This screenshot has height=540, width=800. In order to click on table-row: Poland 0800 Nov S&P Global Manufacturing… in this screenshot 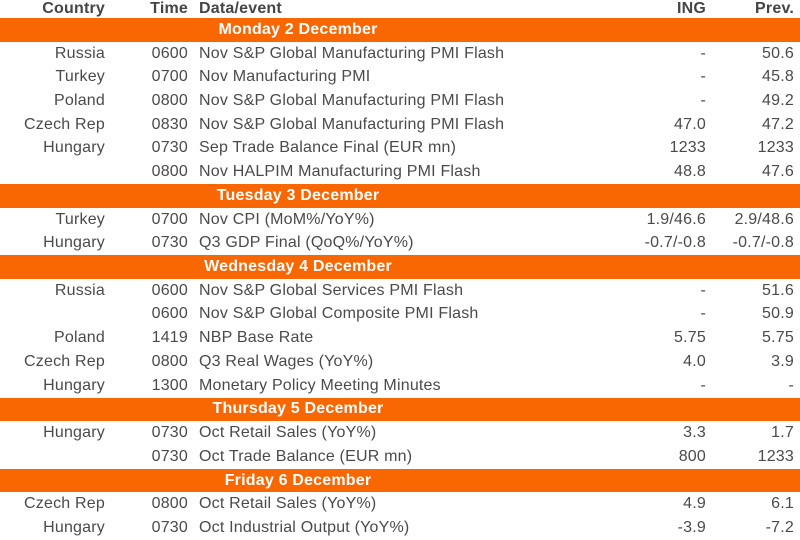, I will do `click(400, 101)`.